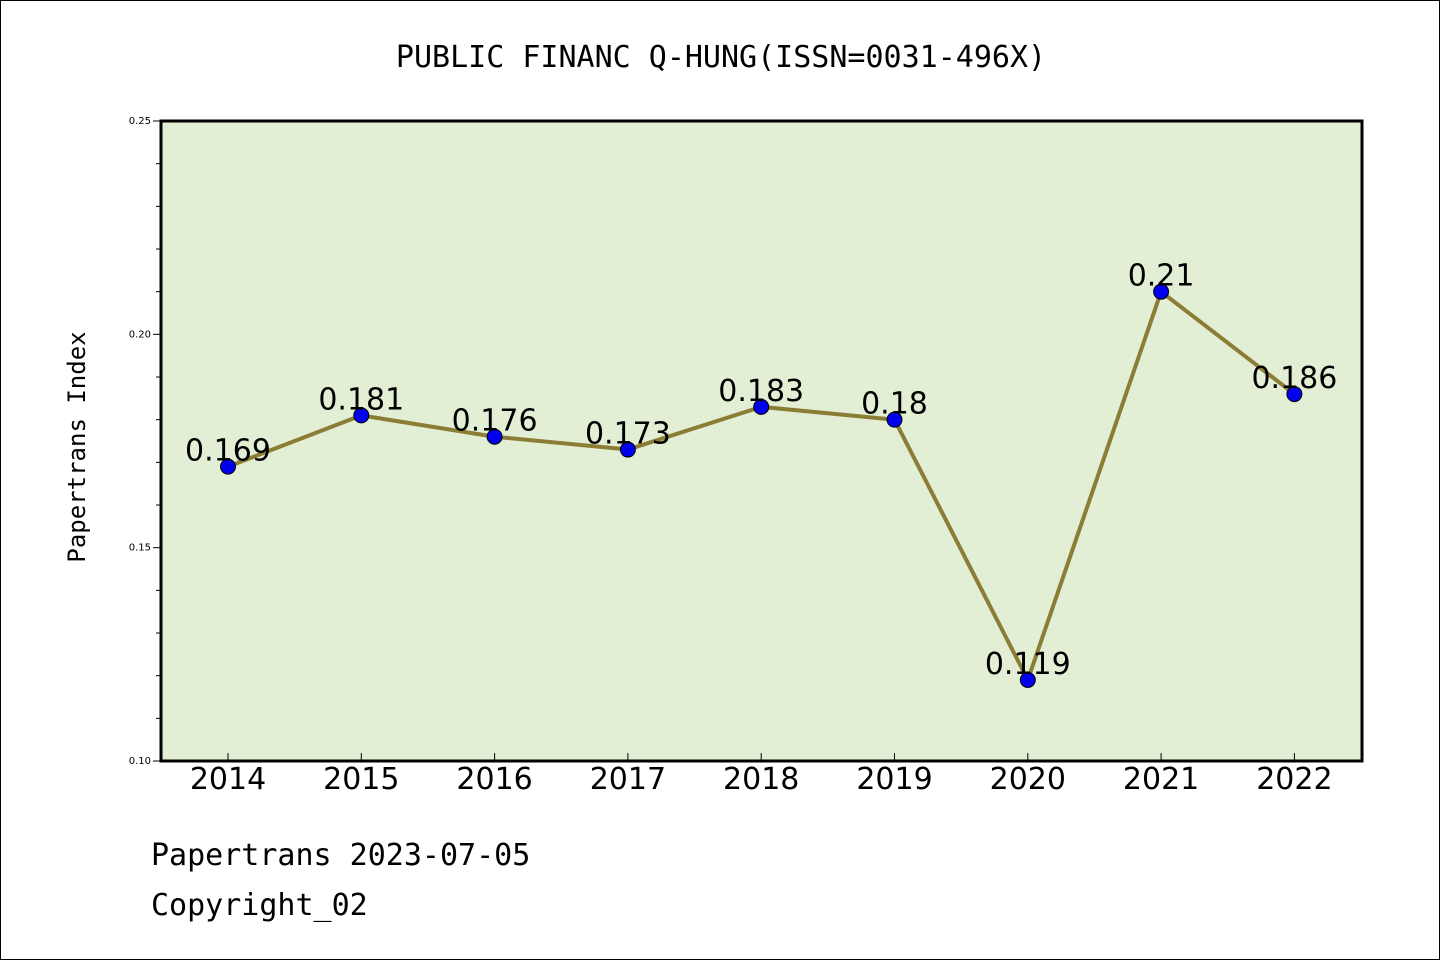 This screenshot has height=964, width=1440. What do you see at coordinates (721, 57) in the screenshot?
I see `chart-title: PUBLIC FINANC Q-HUNG(ISSN=0031-496X)` at bounding box center [721, 57].